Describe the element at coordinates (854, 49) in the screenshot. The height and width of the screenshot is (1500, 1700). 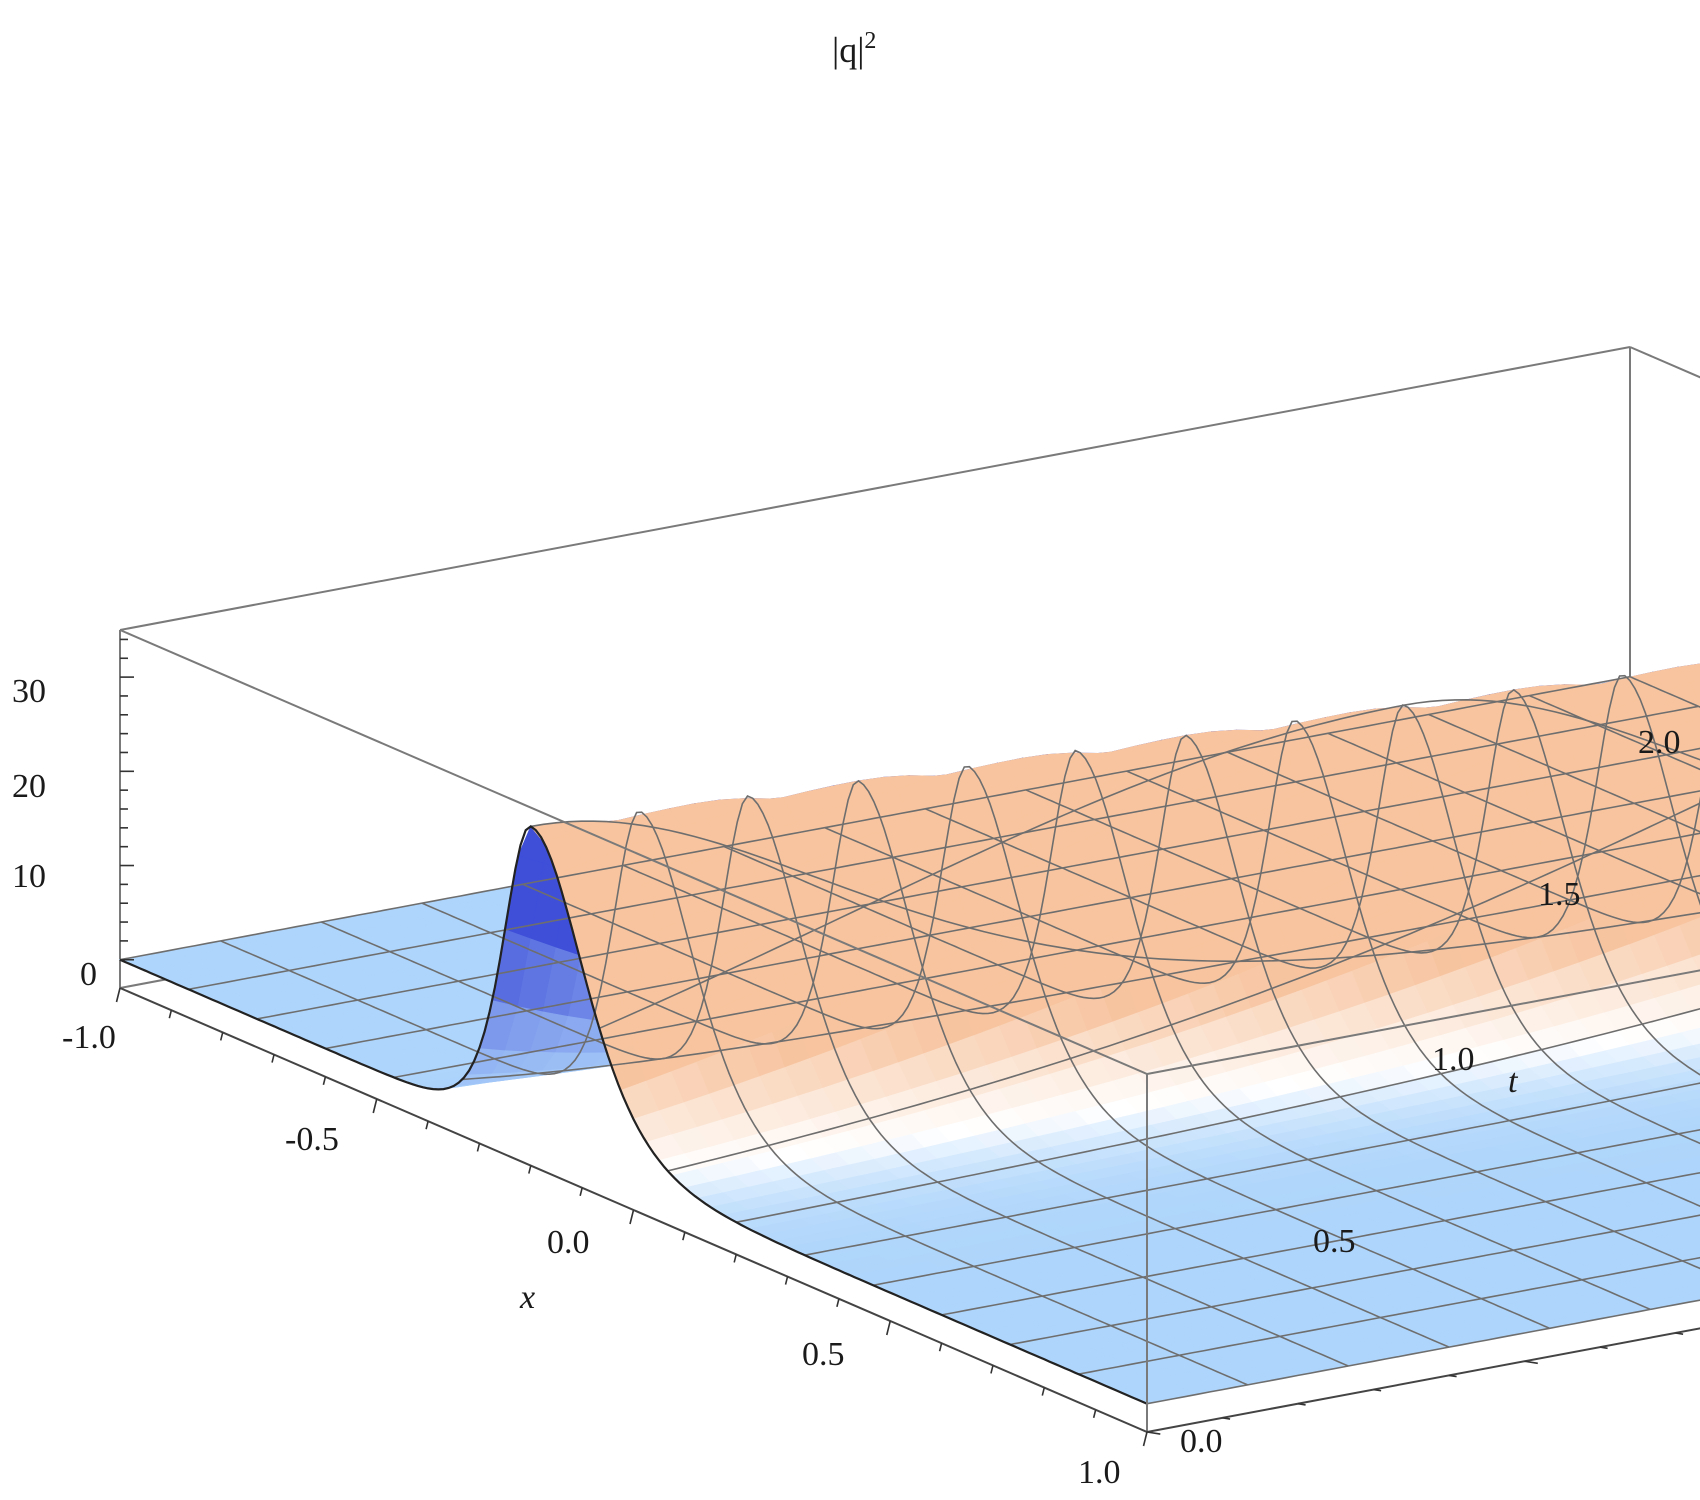
I see `z-axis-title: |q|2` at that location.